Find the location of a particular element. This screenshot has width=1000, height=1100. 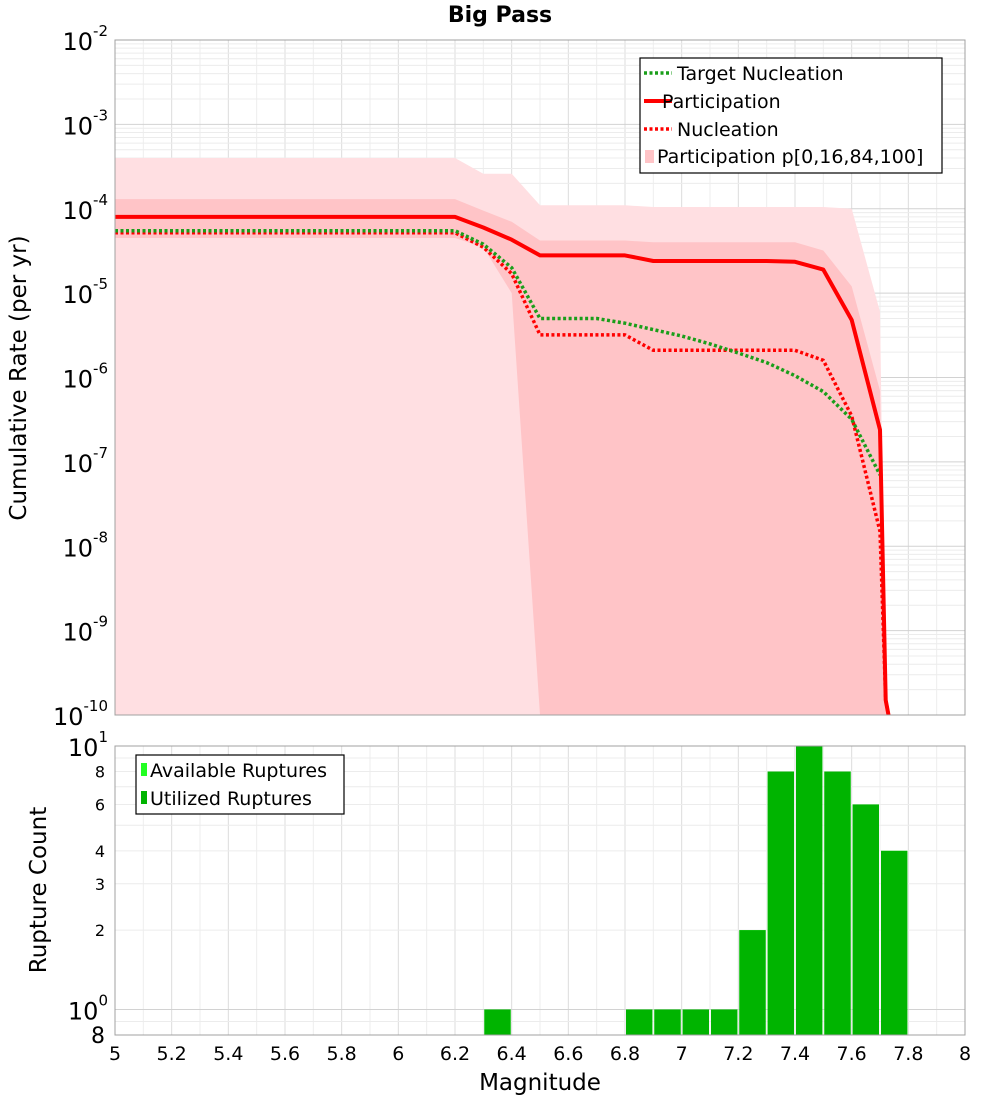

legend-swatch-available-ruptures is located at coordinates (144, 769).